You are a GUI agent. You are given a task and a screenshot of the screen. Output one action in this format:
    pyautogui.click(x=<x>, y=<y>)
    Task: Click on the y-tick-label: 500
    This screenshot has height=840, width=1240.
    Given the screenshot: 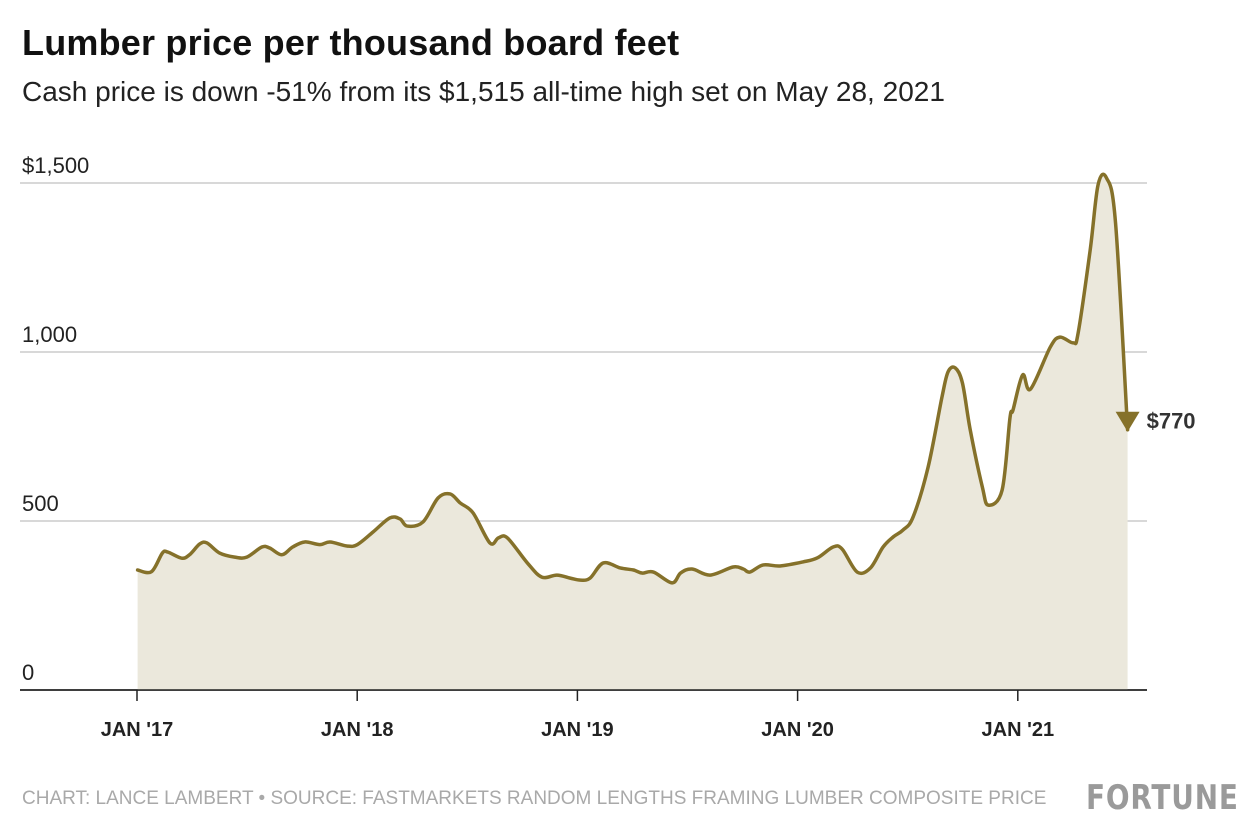 What is the action you would take?
    pyautogui.click(x=40, y=503)
    